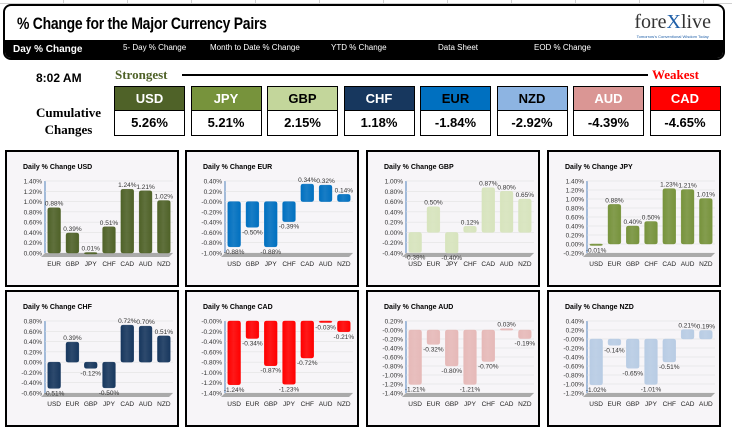 The image size is (732, 435). I want to click on currency-box-nzd: NZD -2.92%, so click(532, 111).